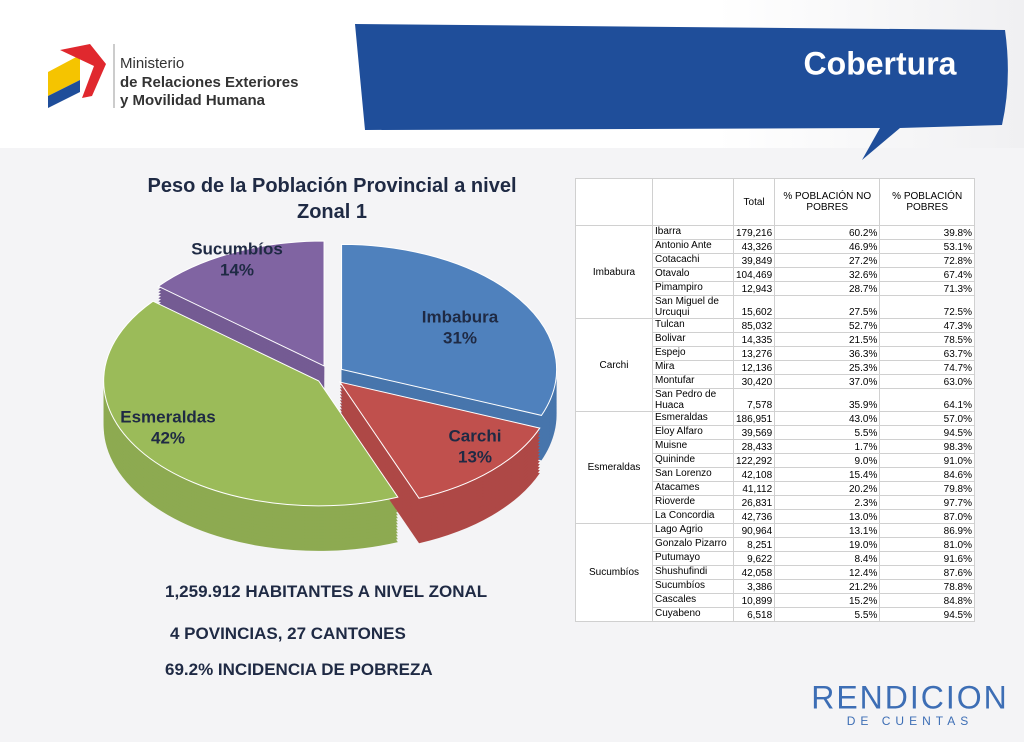  I want to click on value-cell: 15,602, so click(754, 307).